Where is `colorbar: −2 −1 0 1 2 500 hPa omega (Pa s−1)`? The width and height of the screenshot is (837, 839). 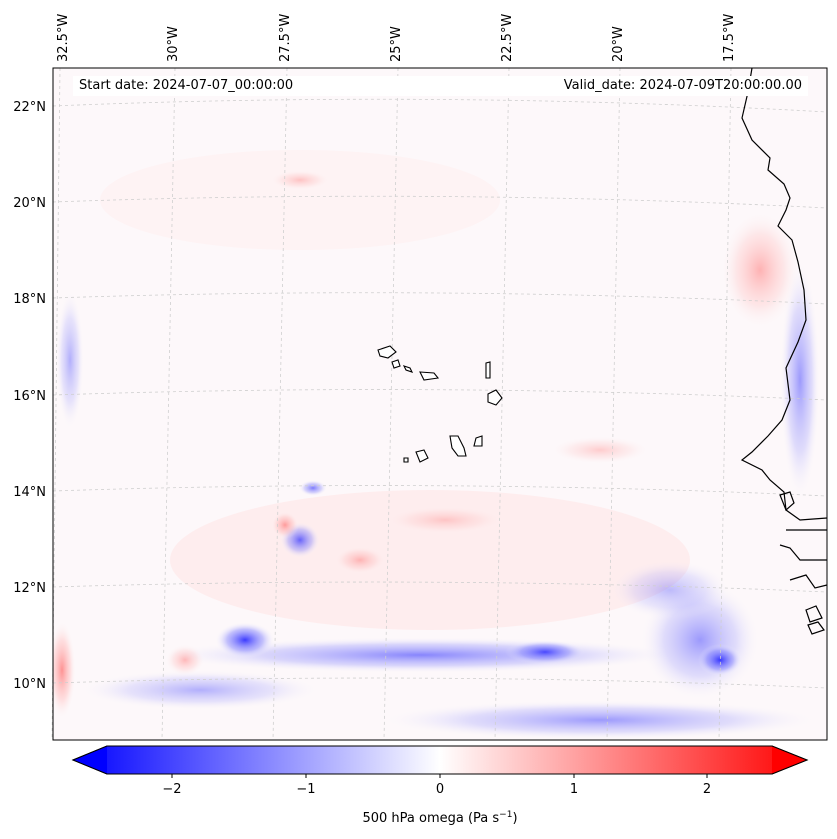 colorbar: −2 −1 0 1 2 500 hPa omega (Pa s−1) is located at coordinates (440, 785).